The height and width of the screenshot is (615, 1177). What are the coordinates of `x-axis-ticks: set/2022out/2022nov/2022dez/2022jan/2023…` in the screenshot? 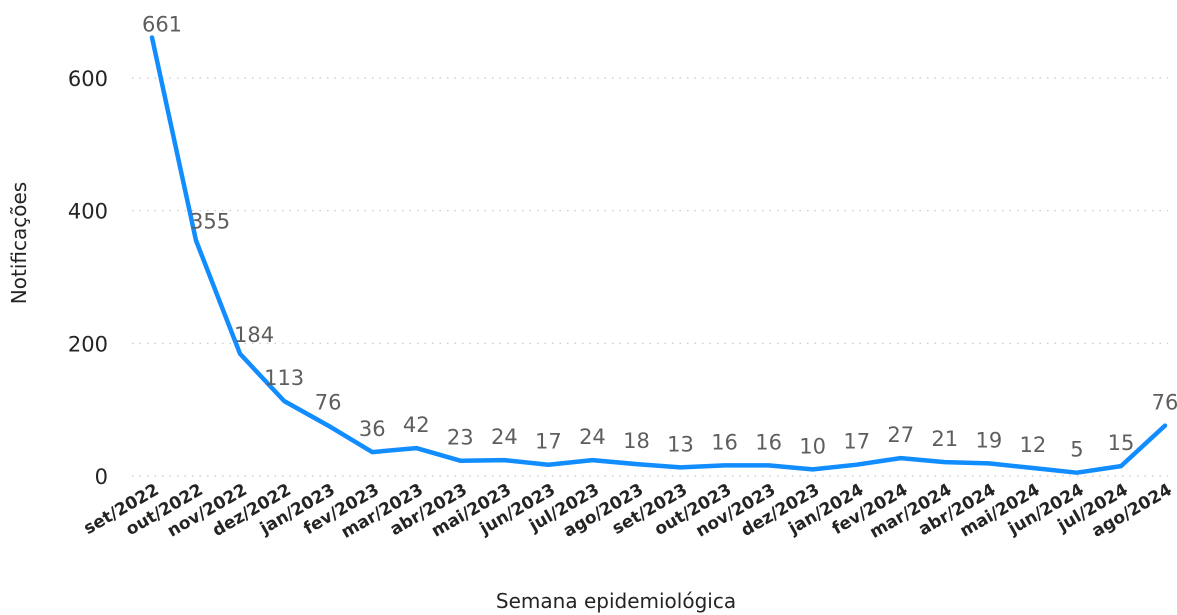 It's located at (627, 511).